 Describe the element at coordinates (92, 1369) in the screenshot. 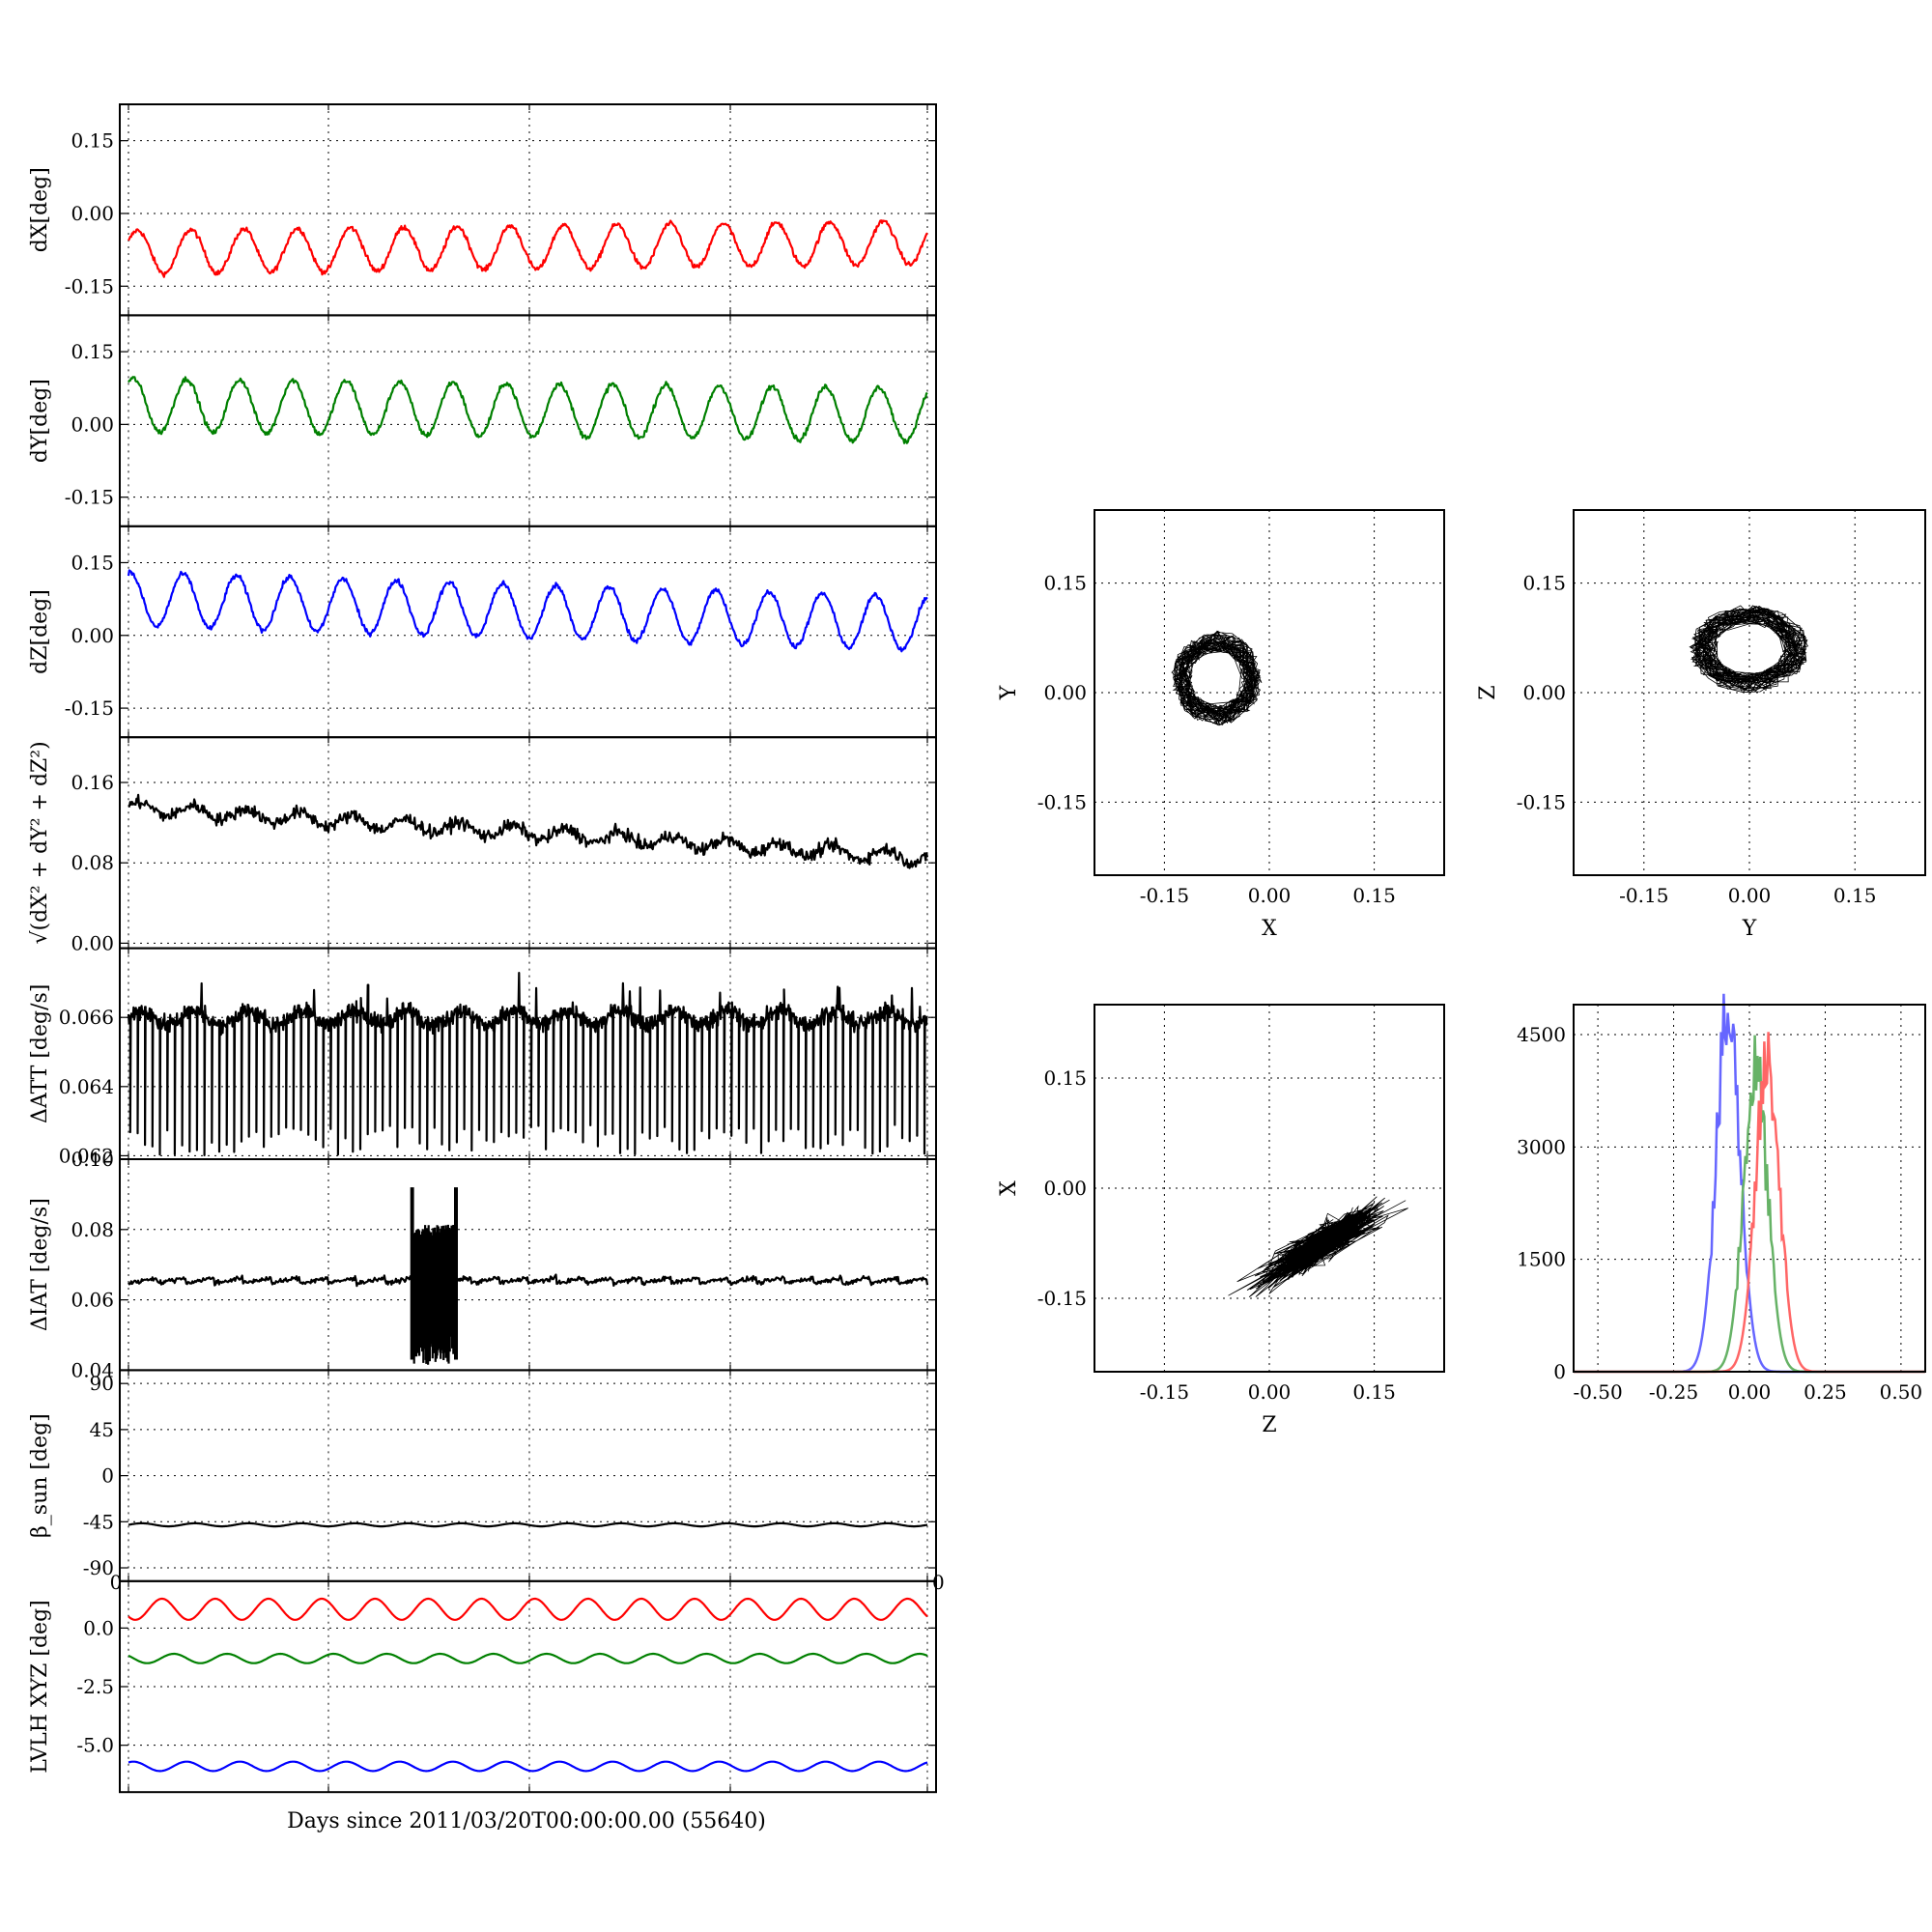

I see `y-tick-label: 0.04` at that location.